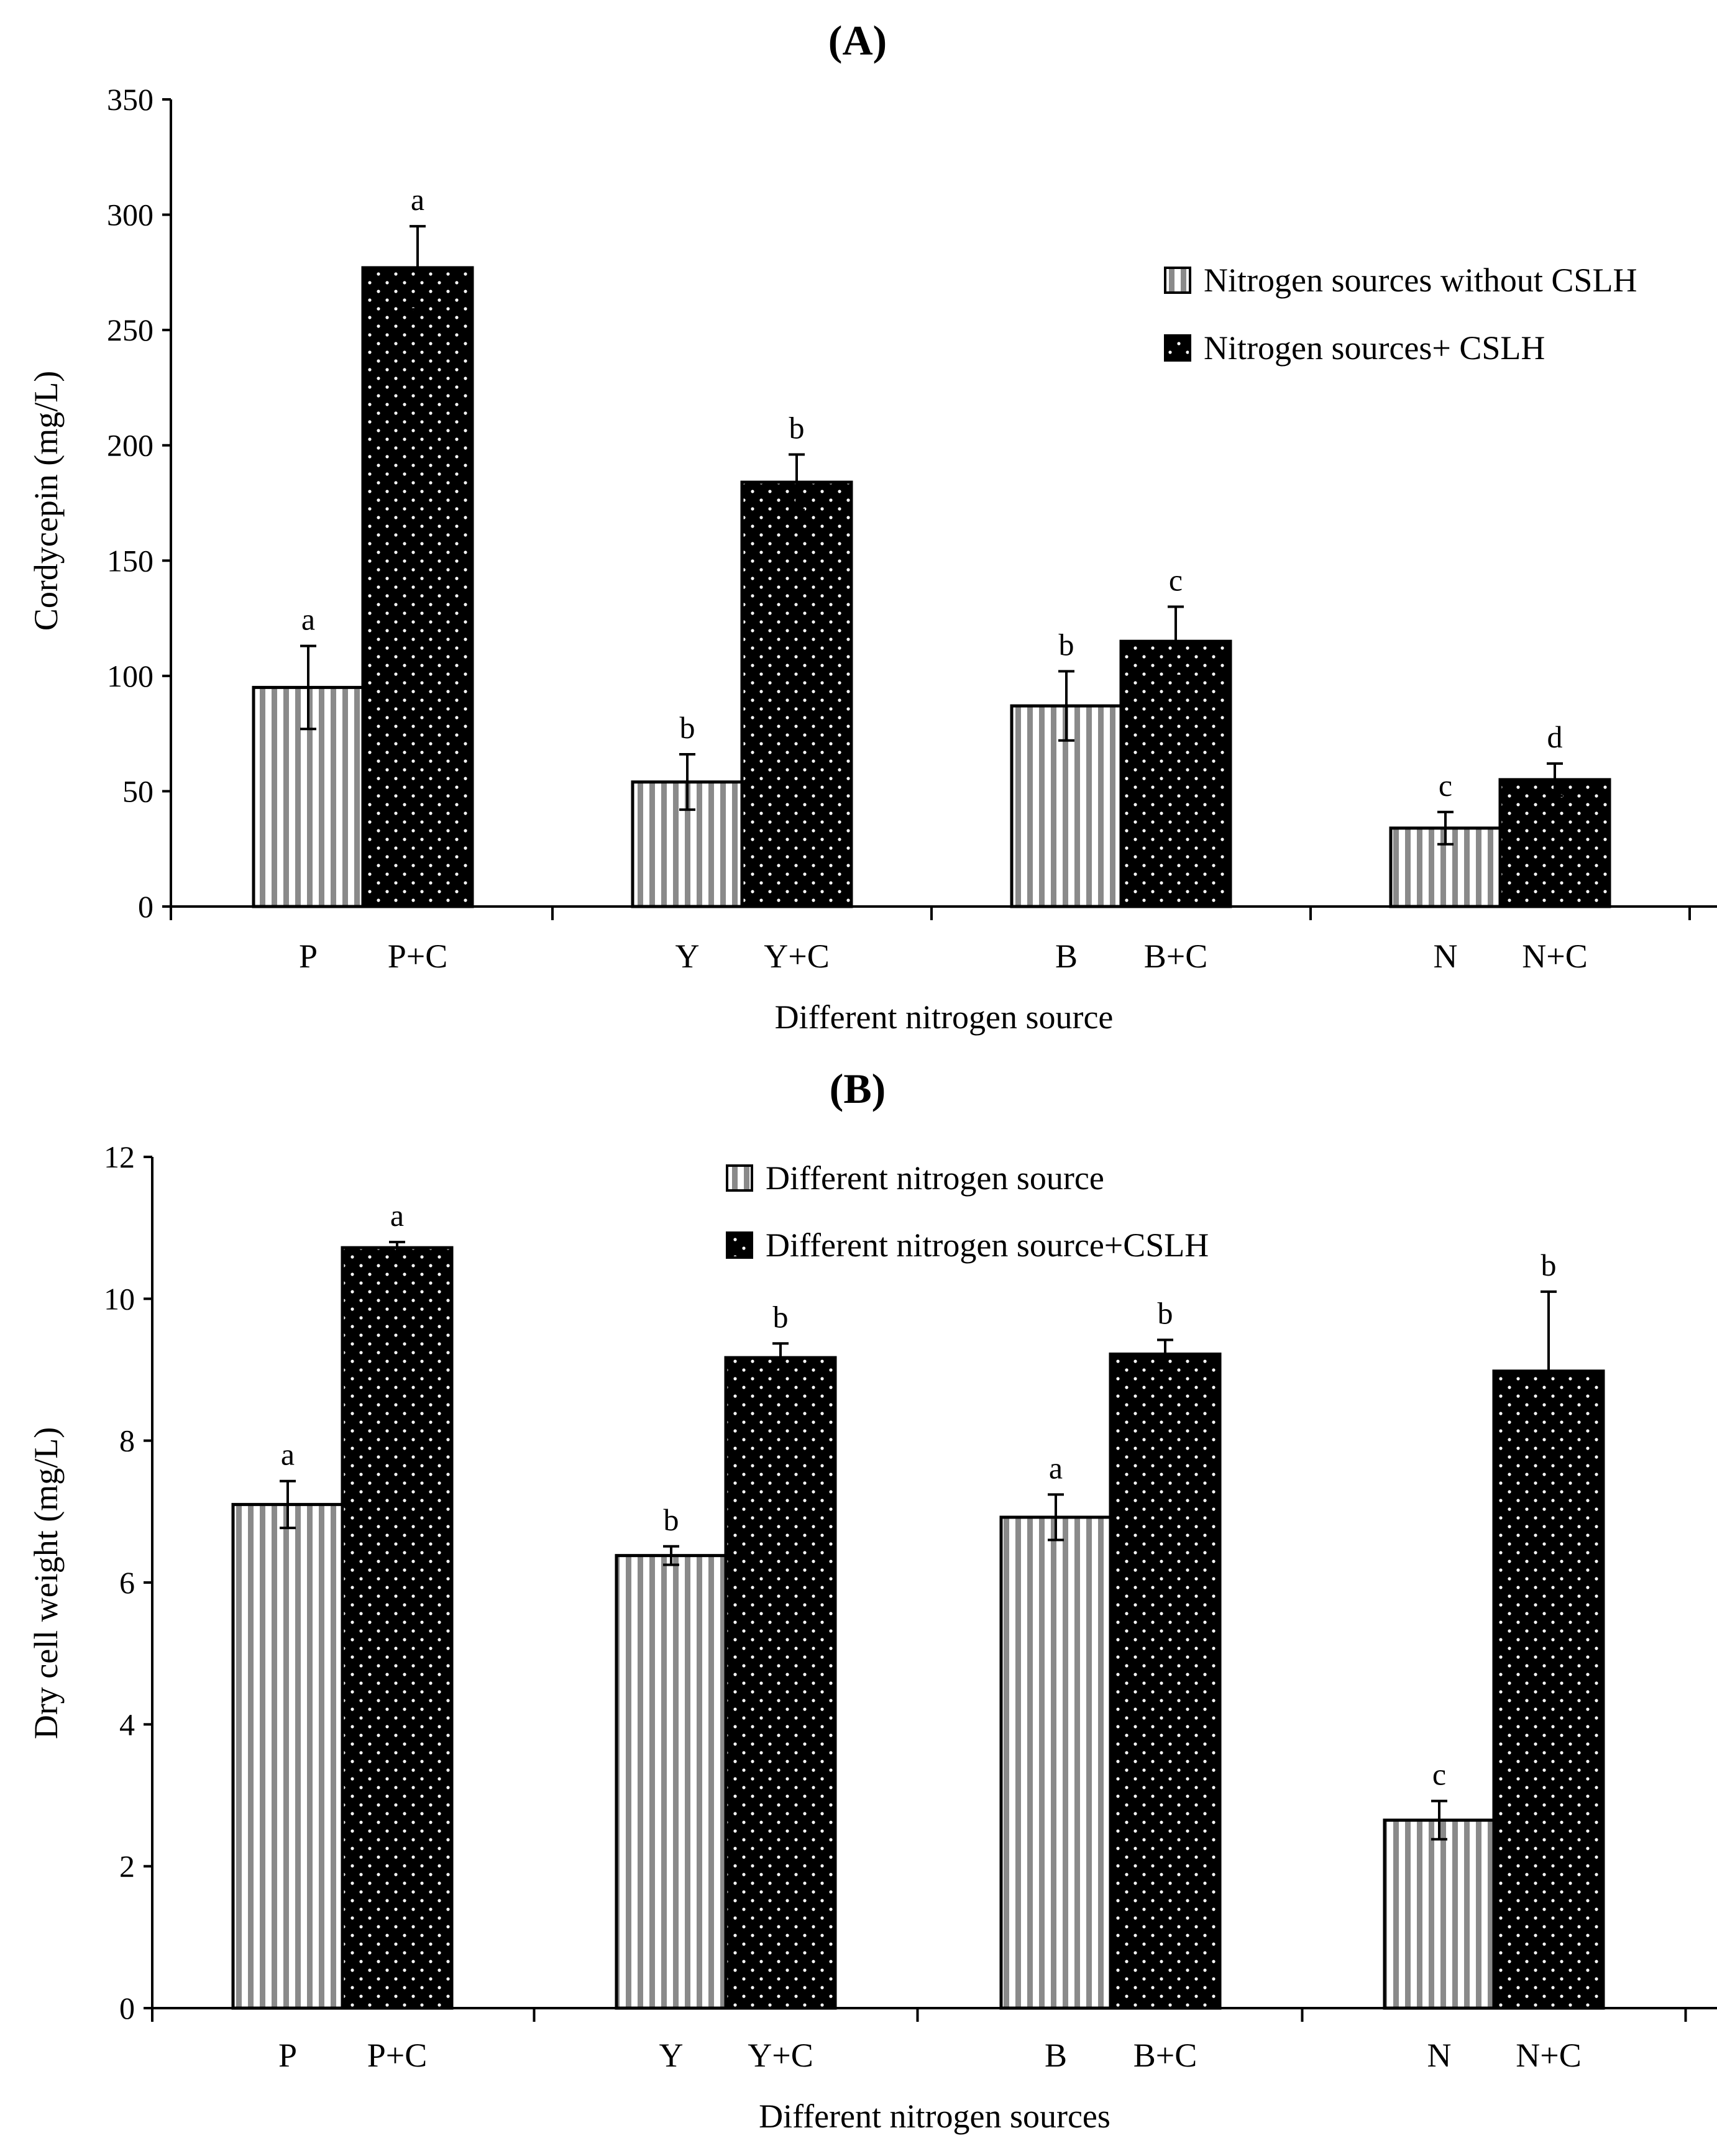  I want to click on panela-y-tick-label: 200, so click(130, 446).